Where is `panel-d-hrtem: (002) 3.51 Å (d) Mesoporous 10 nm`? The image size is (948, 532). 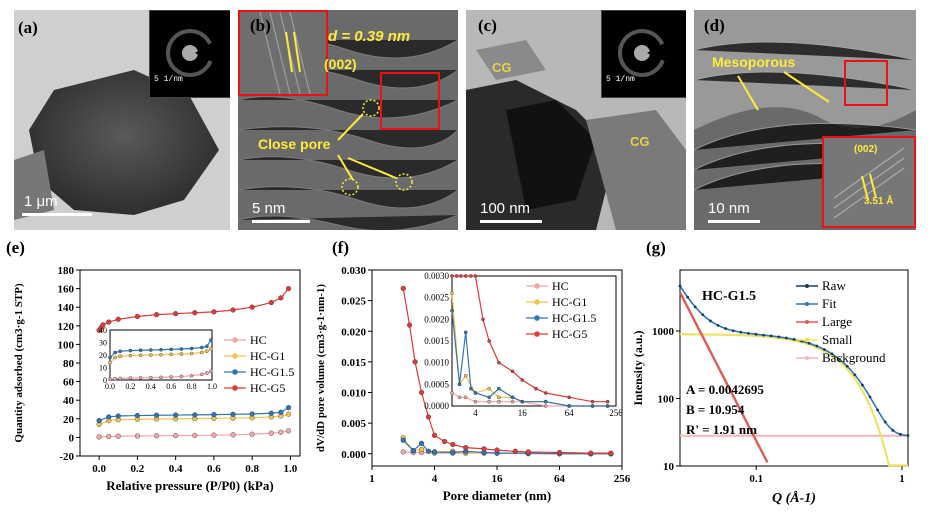
panel-d-hrtem: (002) 3.51 Å (d) Mesoporous 10 nm is located at coordinates (805, 120).